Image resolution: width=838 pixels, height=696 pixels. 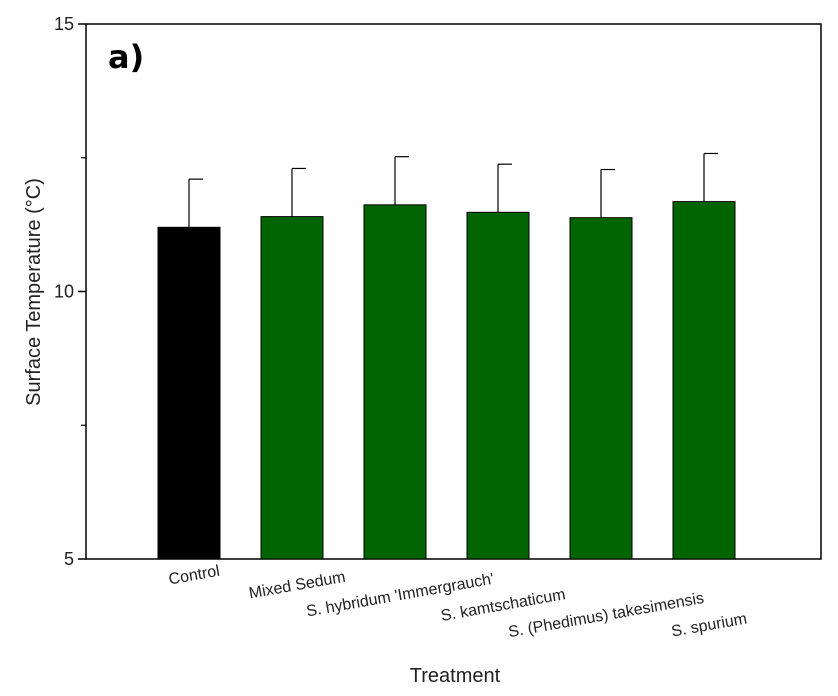 What do you see at coordinates (455, 676) in the screenshot?
I see `x-axis-title: Treatment` at bounding box center [455, 676].